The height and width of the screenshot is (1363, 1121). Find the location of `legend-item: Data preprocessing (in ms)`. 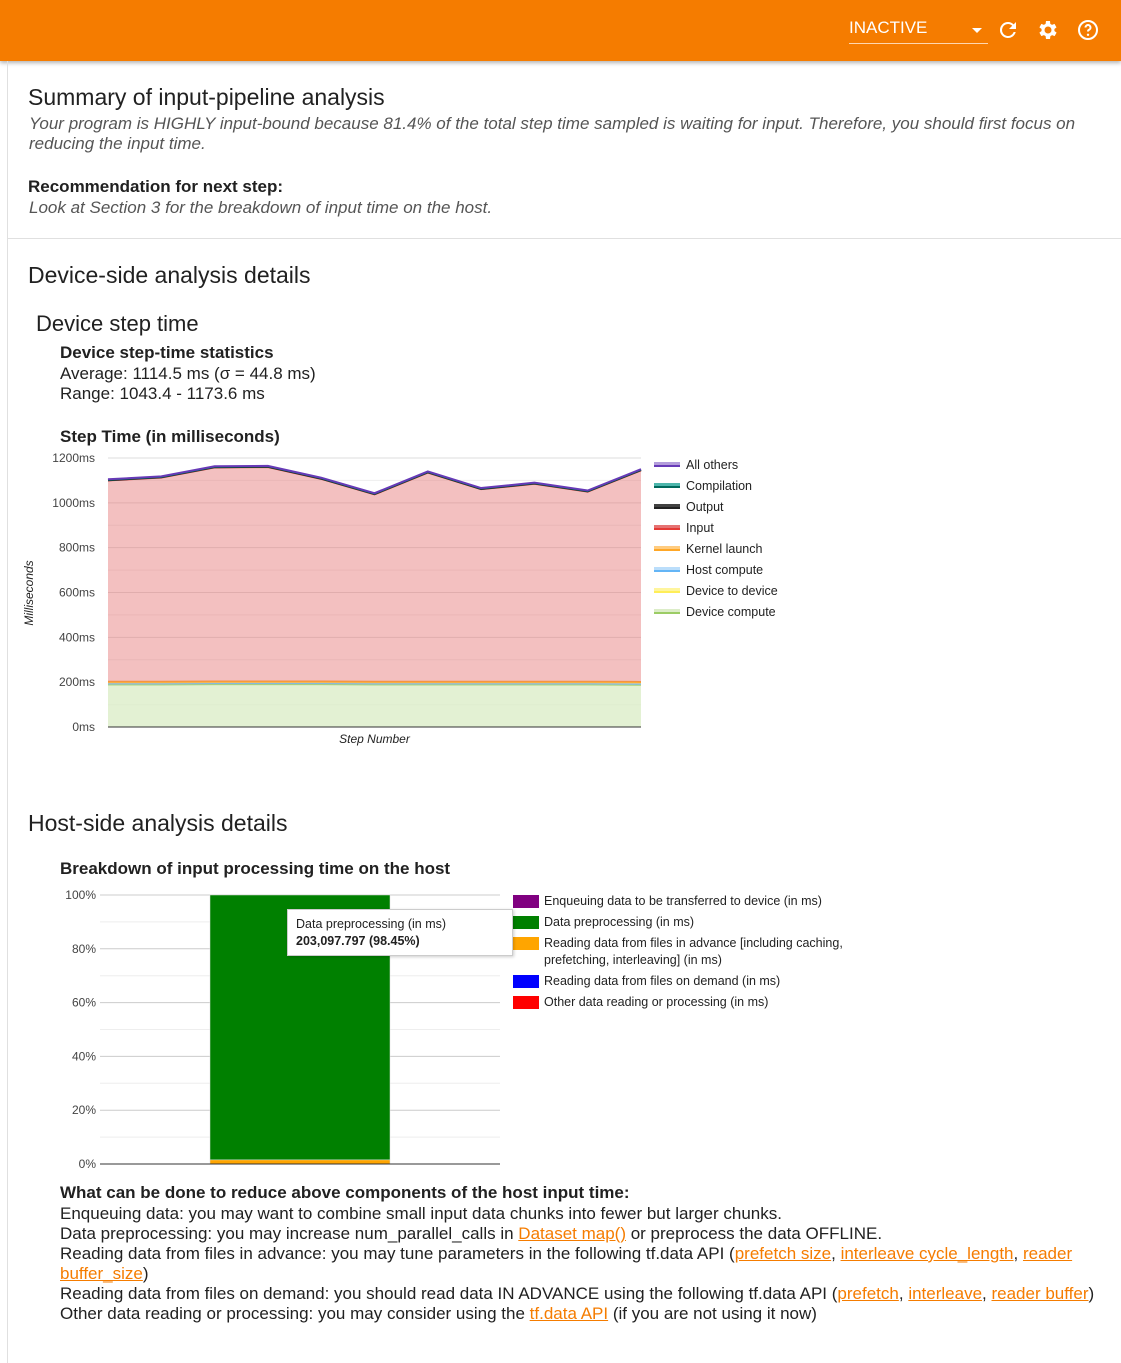

legend-item: Data preprocessing (in ms) is located at coordinates (678, 922).